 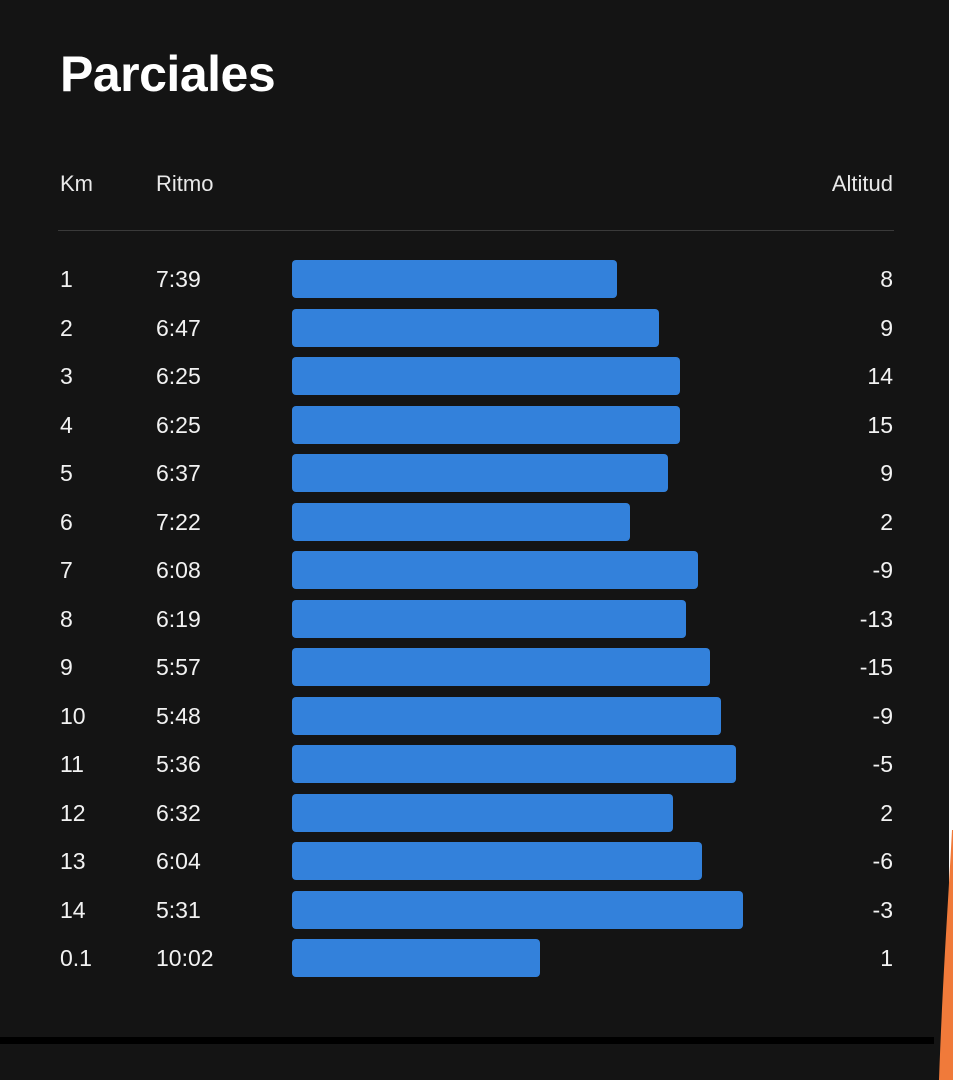 I want to click on split-pace: 10:02, so click(x=185, y=958).